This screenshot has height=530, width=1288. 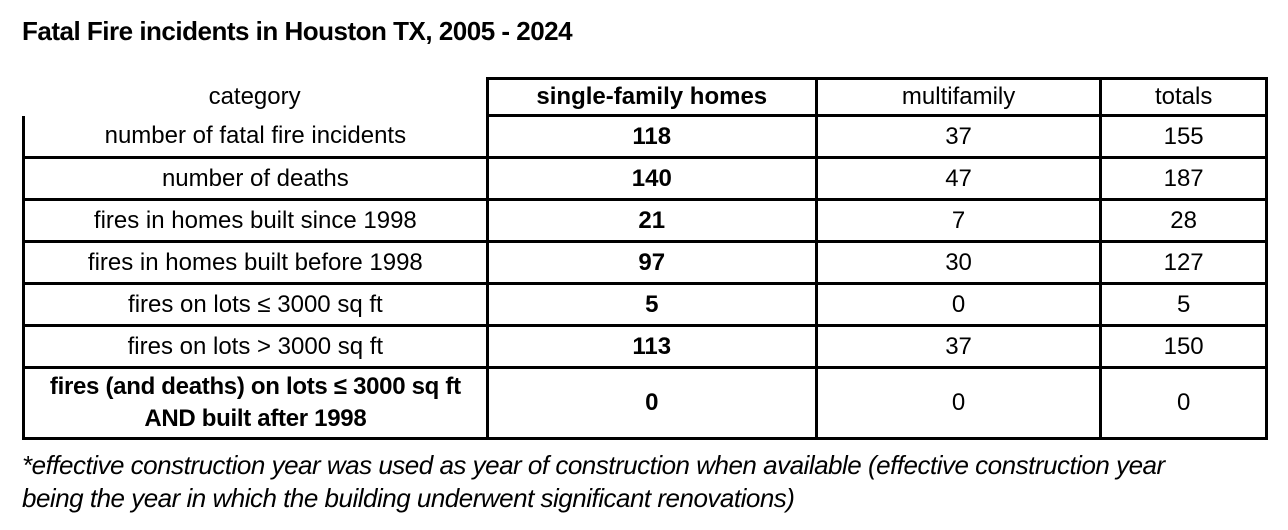 What do you see at coordinates (255, 305) in the screenshot?
I see `row-label: fires on lots ≤ 3000 sq ft` at bounding box center [255, 305].